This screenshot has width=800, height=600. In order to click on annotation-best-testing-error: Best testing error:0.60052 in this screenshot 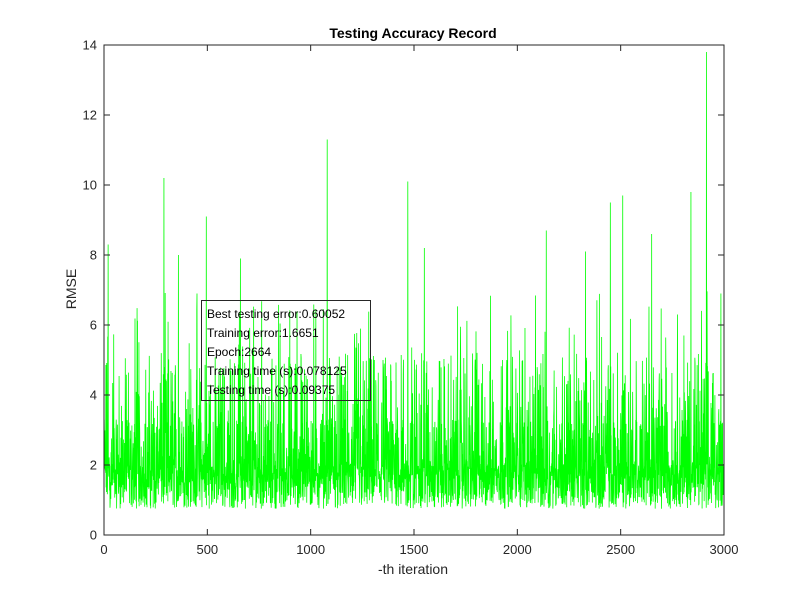, I will do `click(276, 314)`.